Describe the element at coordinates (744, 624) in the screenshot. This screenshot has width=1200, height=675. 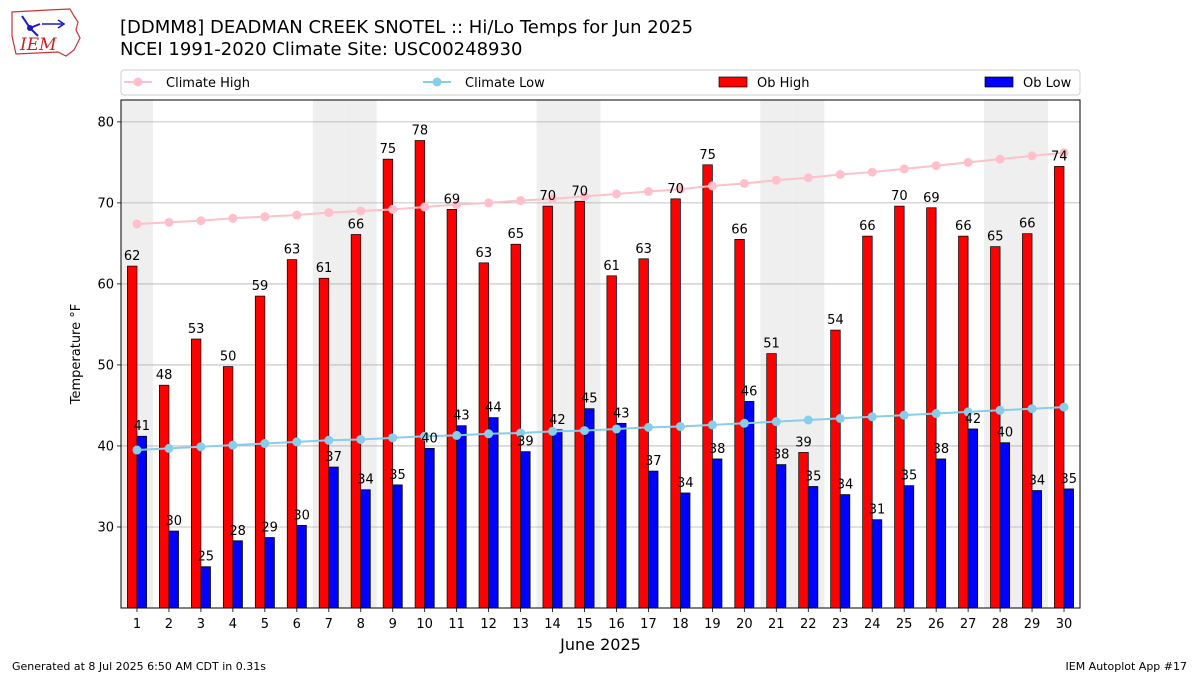
I see `x-tick-label: 20` at that location.